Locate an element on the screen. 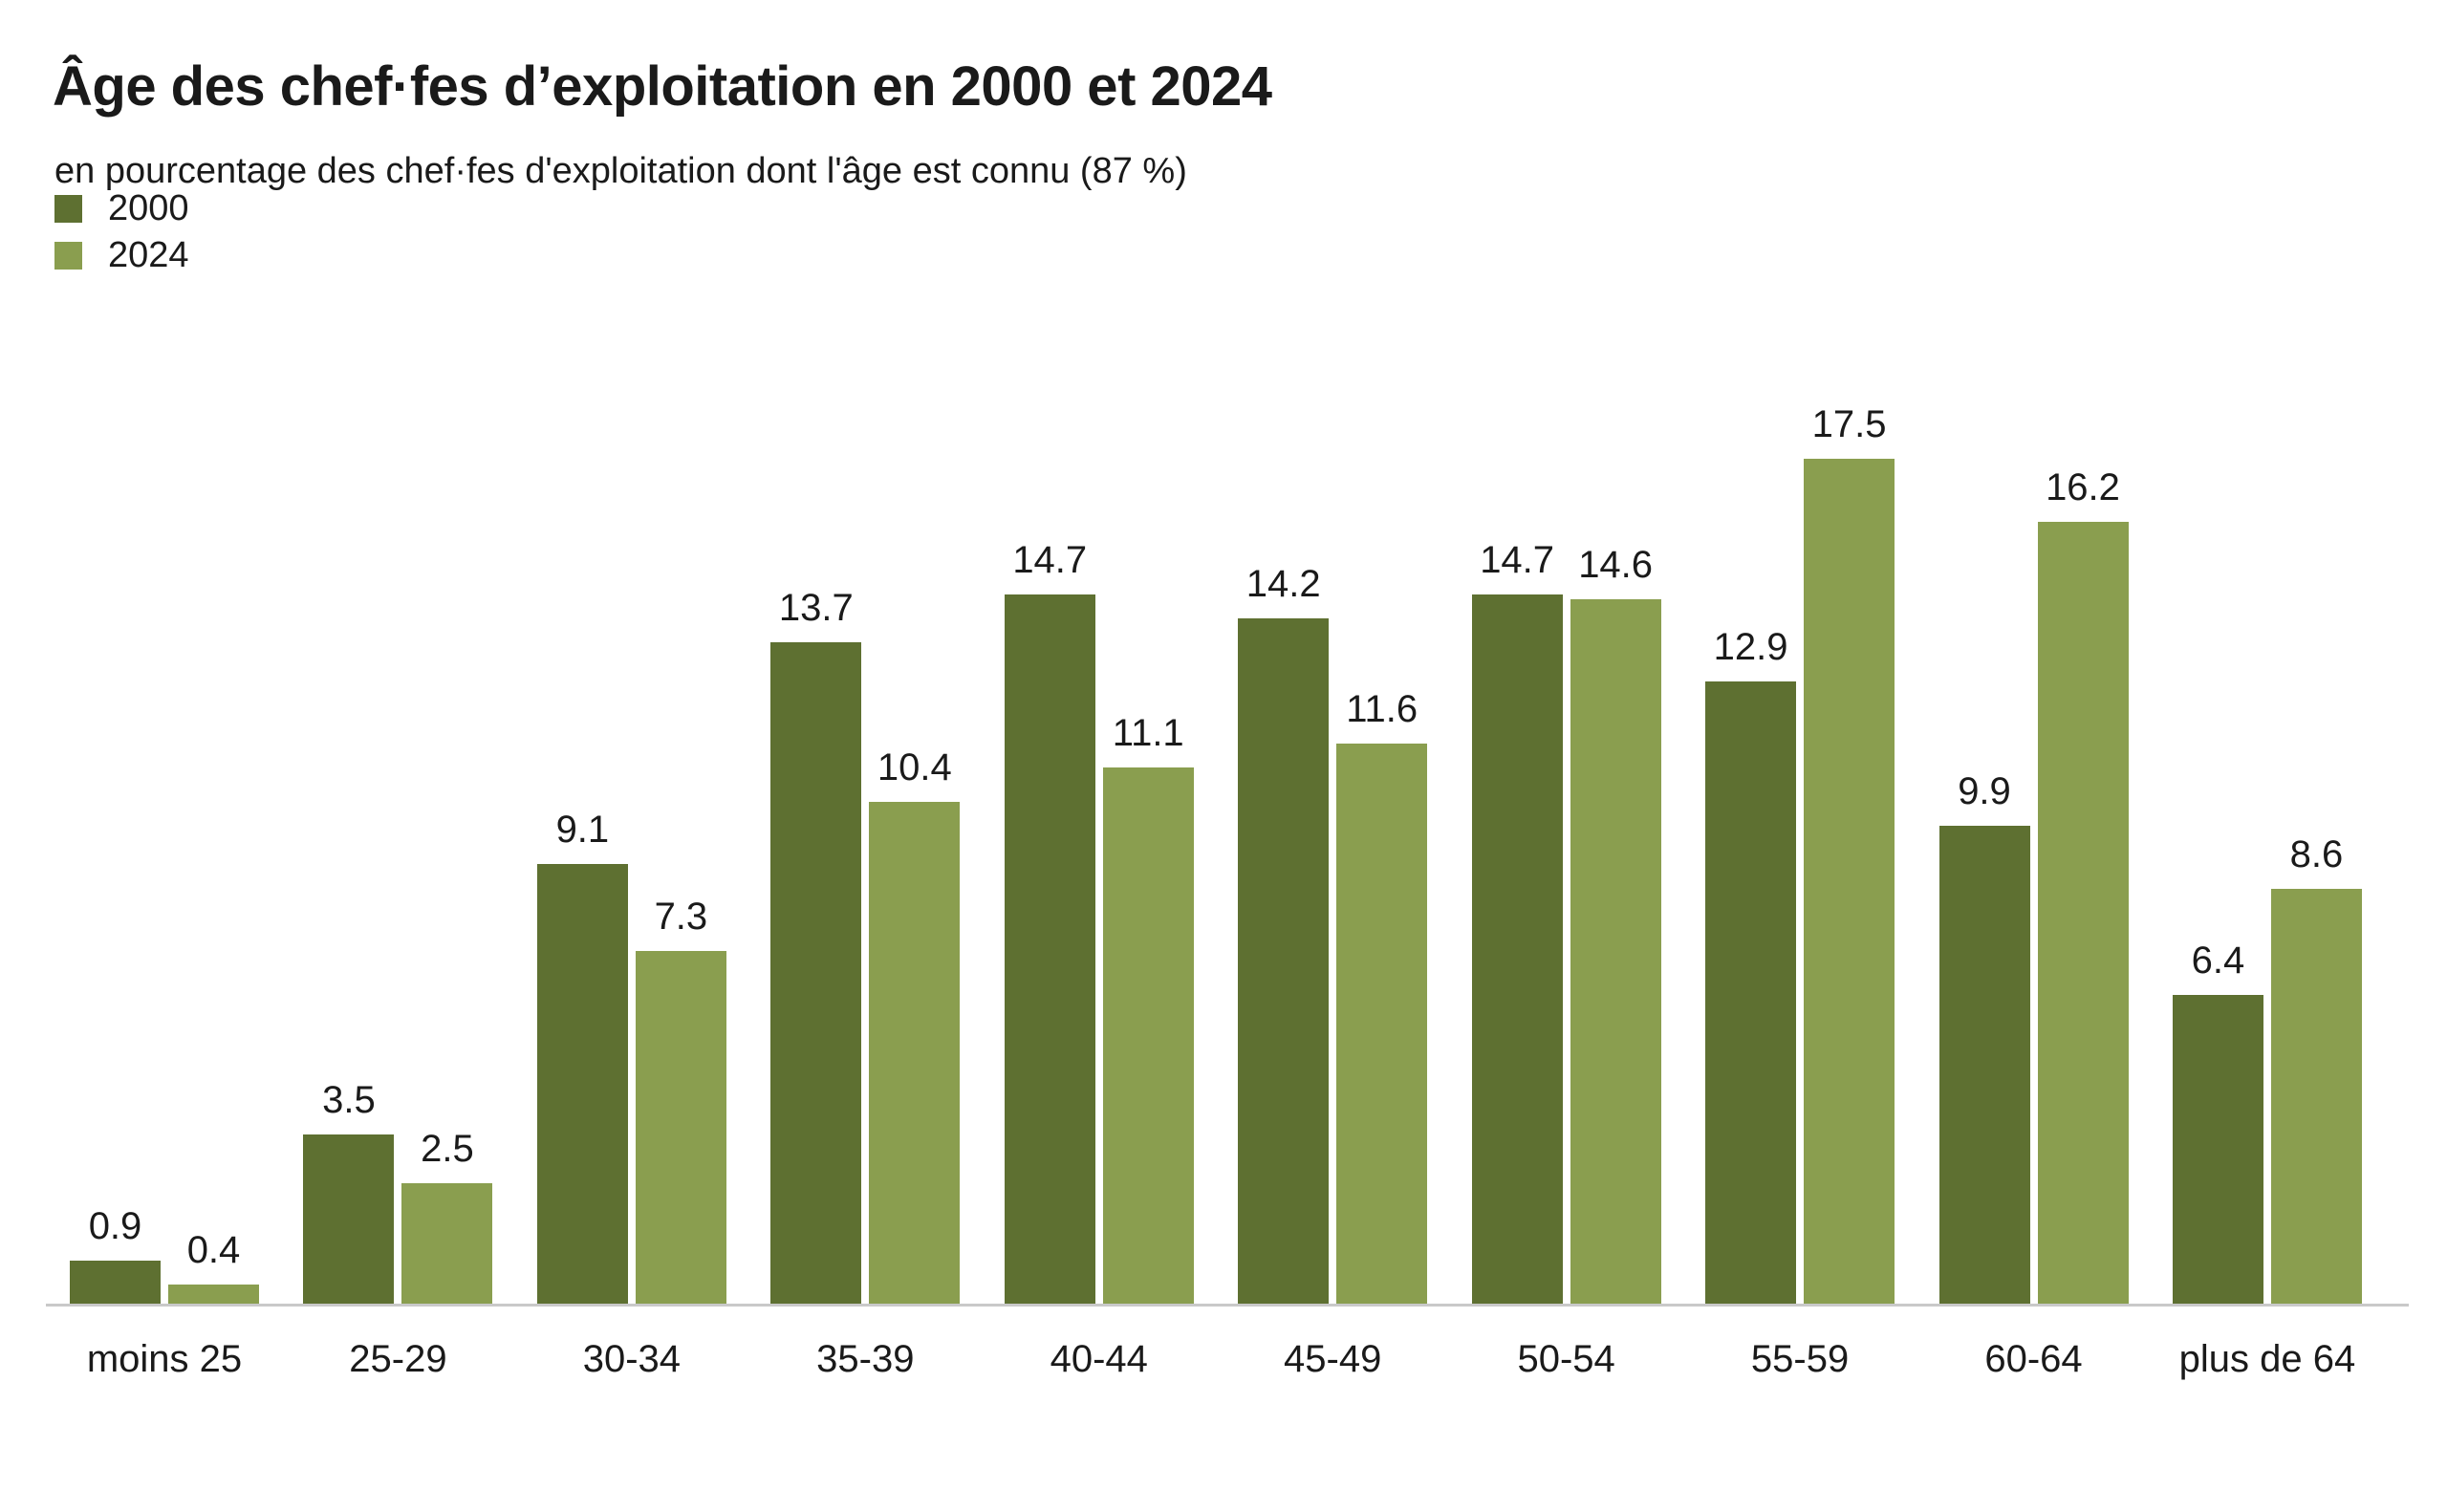 The image size is (2447, 1512). bar-group-plus de 64: 6.4 8.6 is located at coordinates (2267, 1068).